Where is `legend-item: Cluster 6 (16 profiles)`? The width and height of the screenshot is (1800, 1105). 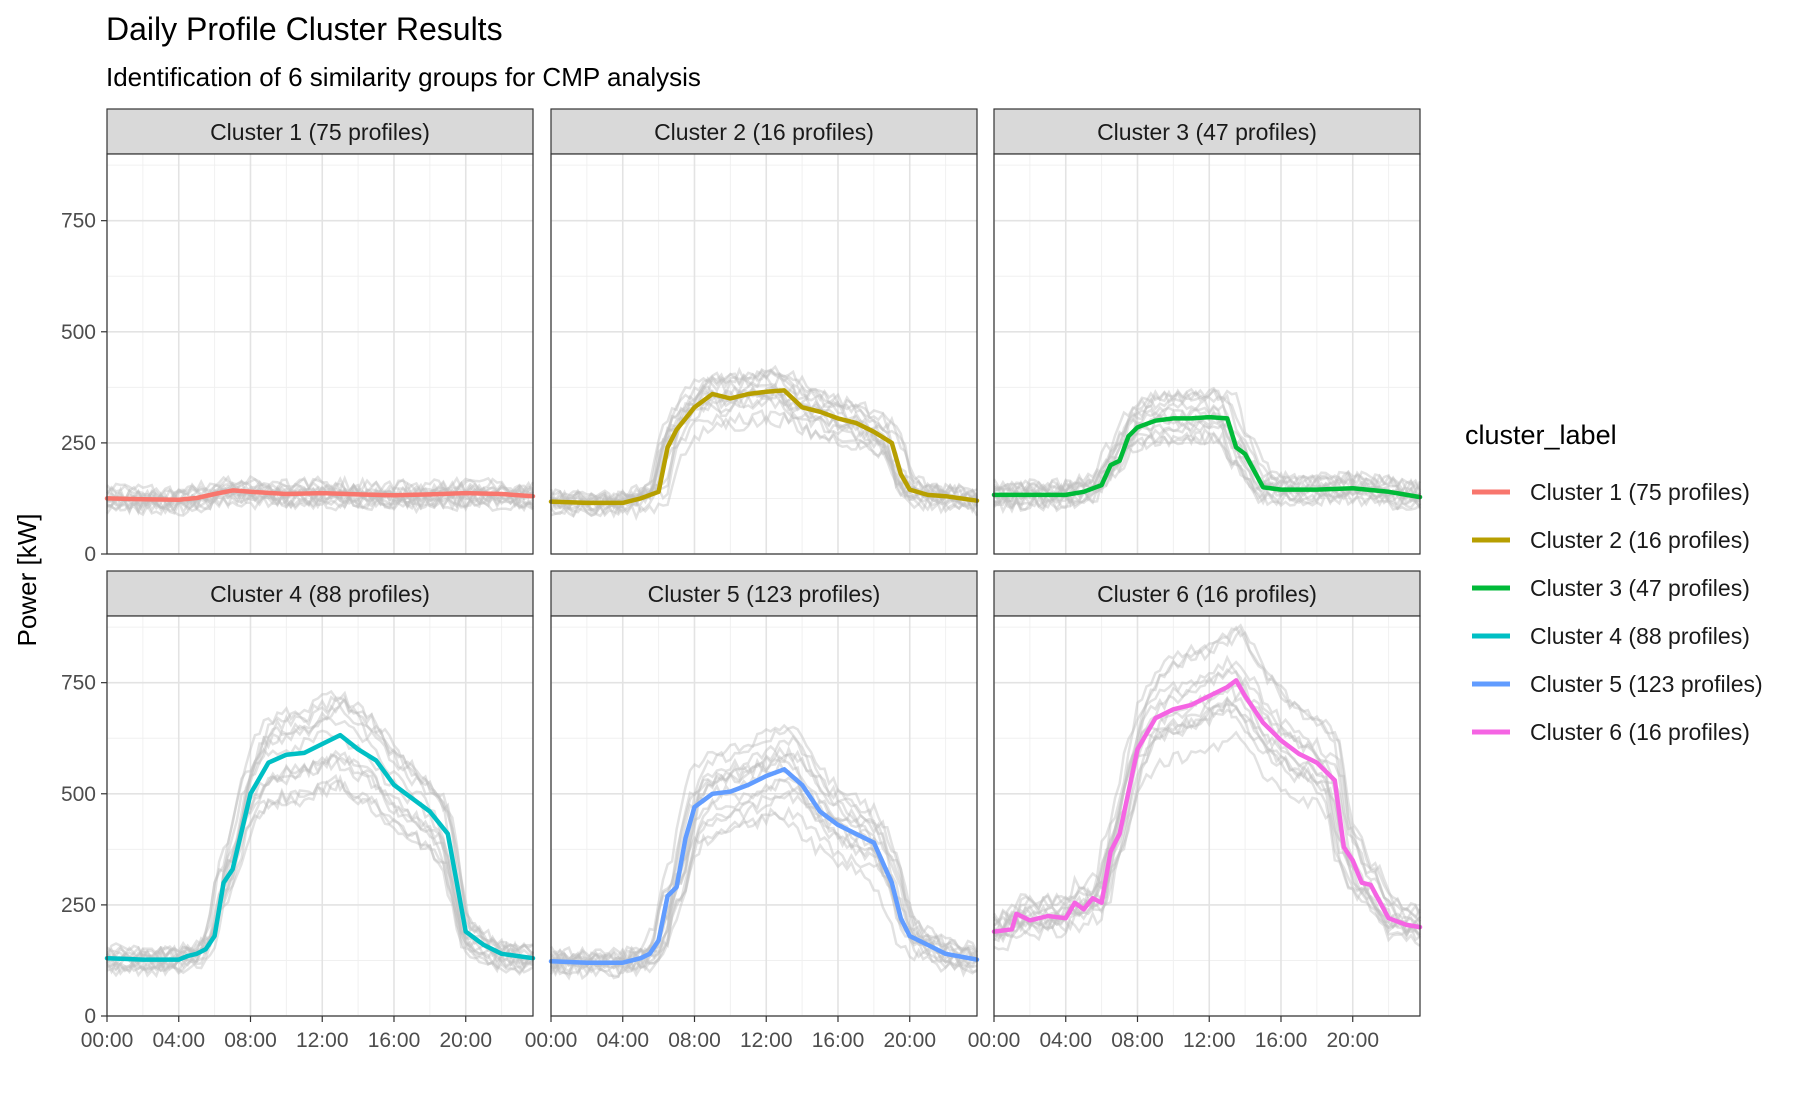
legend-item: Cluster 6 (16 profiles) is located at coordinates (1611, 732).